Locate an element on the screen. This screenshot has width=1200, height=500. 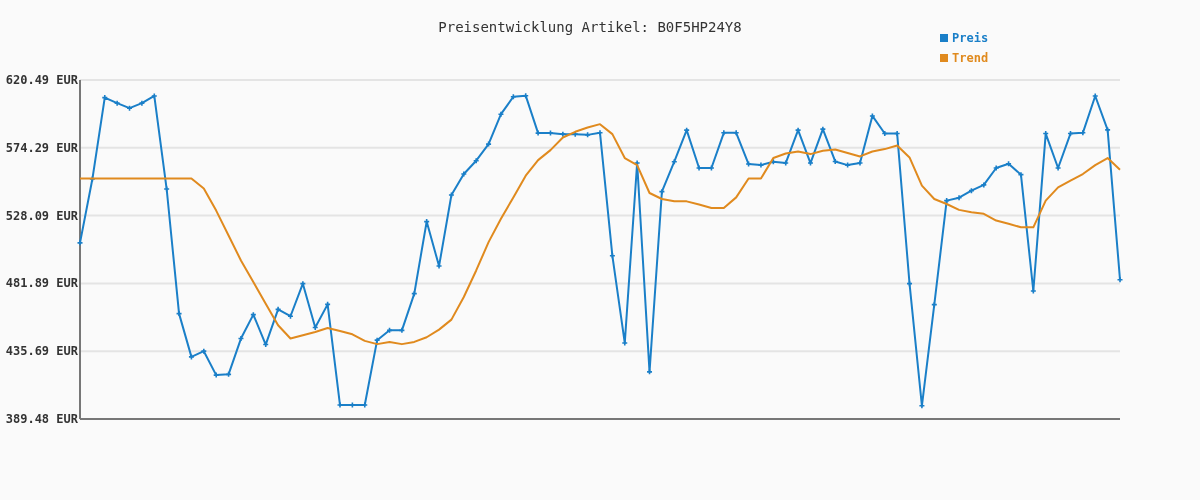
y-tick-label: 481.89 EUR is located at coordinates (42, 283).